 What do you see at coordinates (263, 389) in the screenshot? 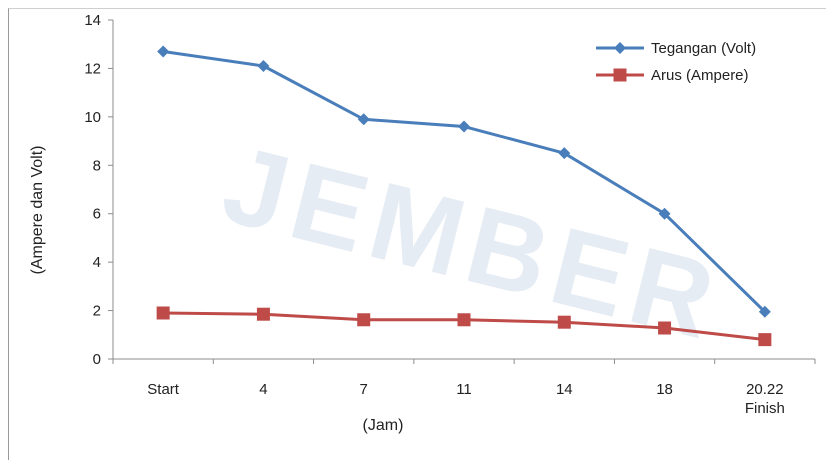
I see `x-tick-label: 4` at bounding box center [263, 389].